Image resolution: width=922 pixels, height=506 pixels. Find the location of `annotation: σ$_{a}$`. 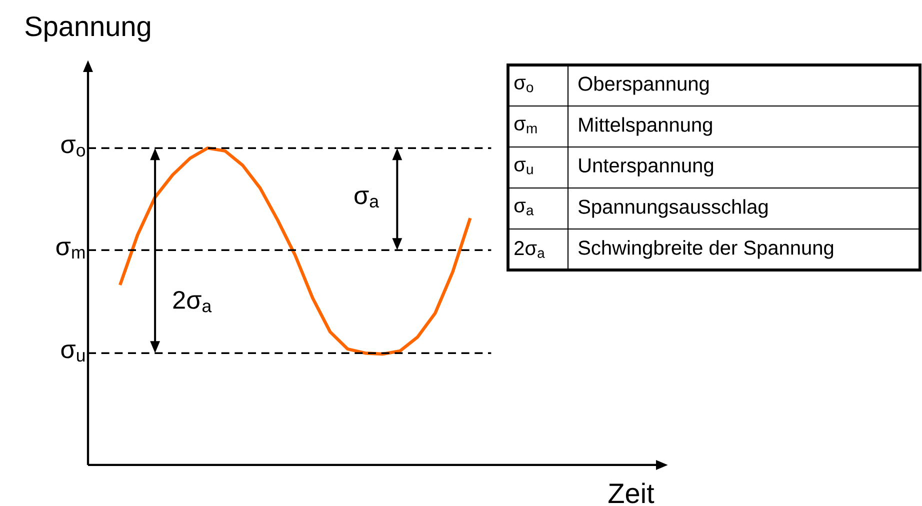

annotation: σ$_{a}$ is located at coordinates (367, 199).